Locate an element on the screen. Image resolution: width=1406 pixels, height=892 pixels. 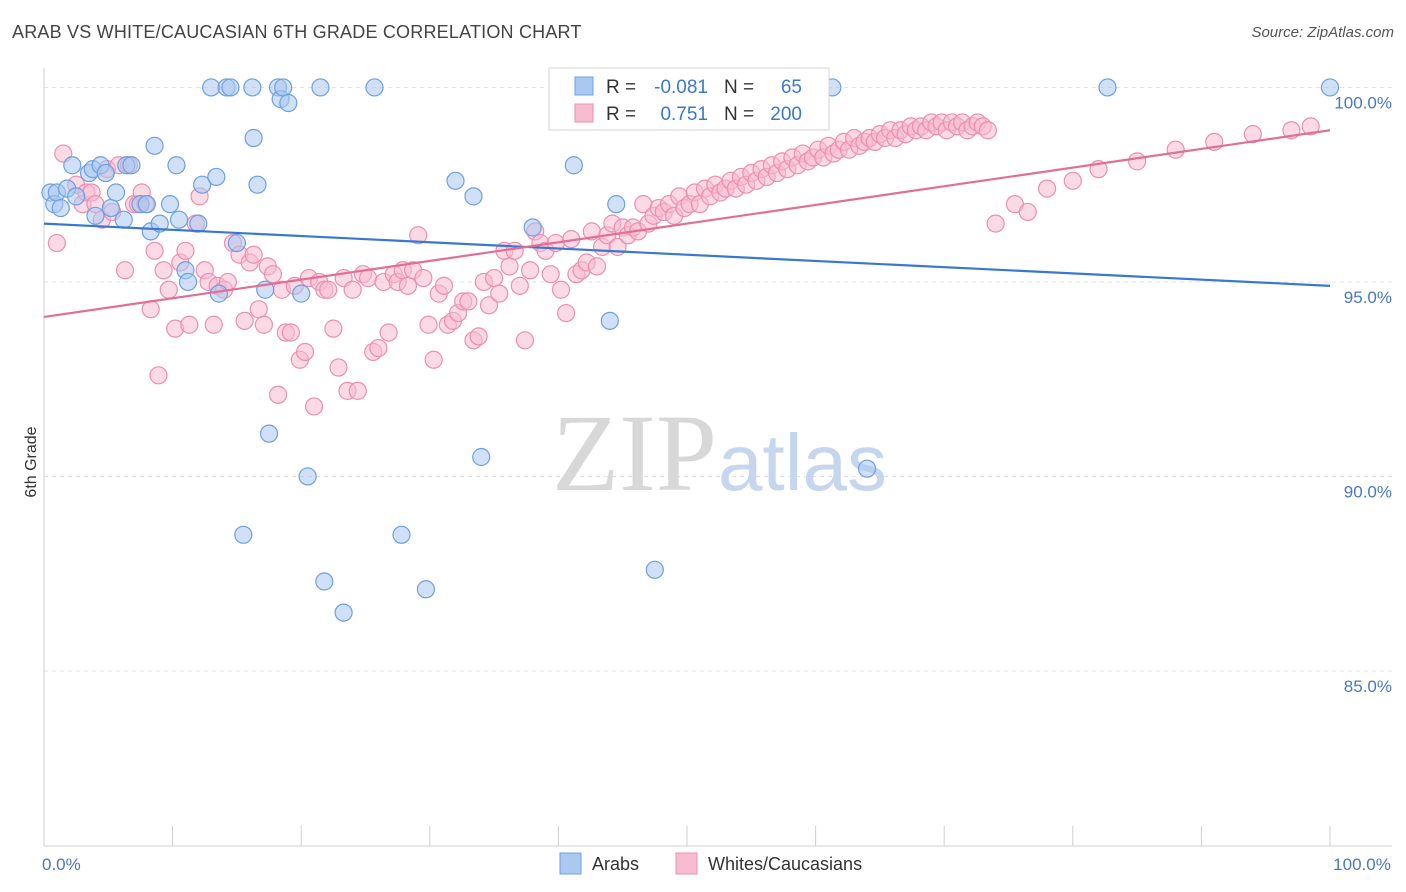
y-tick-label: 90.0% is located at coordinates (1368, 491).